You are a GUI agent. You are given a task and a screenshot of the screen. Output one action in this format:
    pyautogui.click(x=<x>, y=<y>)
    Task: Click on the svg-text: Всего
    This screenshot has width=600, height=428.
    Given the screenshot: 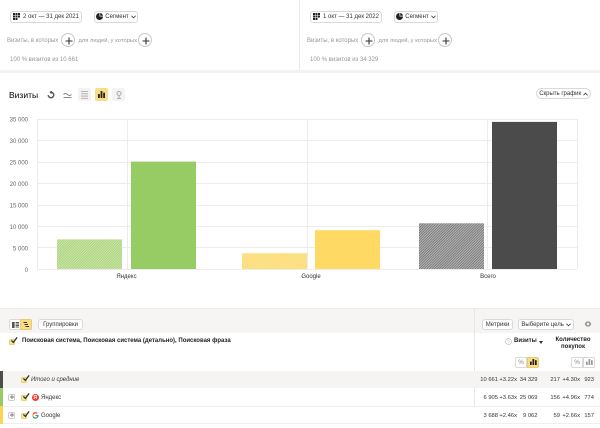 What is the action you would take?
    pyautogui.click(x=488, y=277)
    